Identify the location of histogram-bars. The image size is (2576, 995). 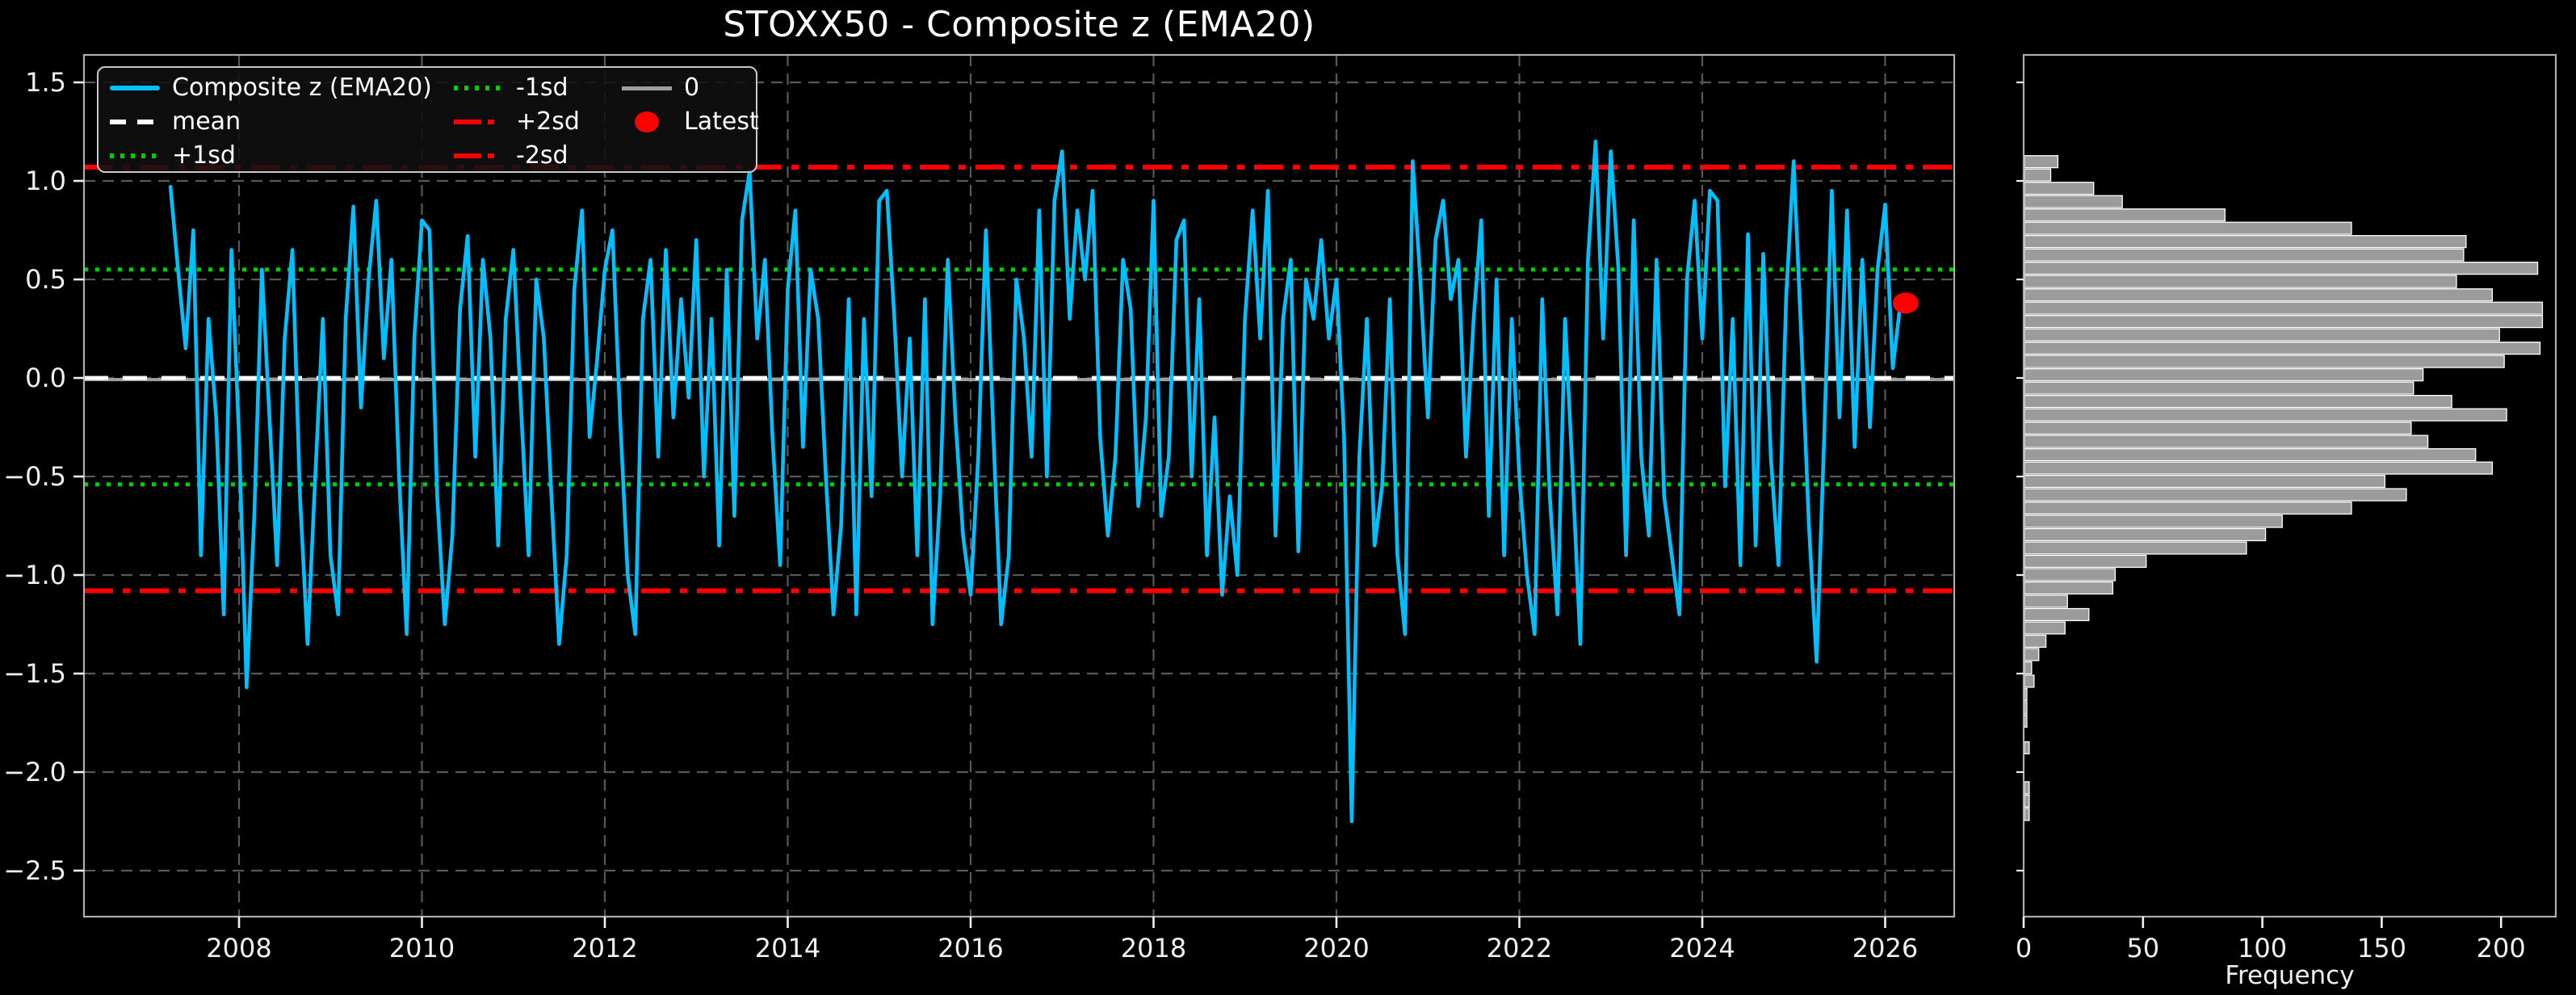
(2284, 488).